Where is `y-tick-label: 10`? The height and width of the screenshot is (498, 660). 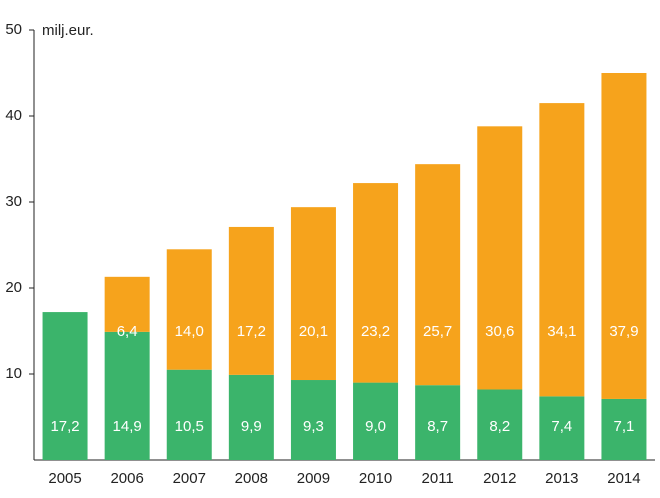
y-tick-label: 10 is located at coordinates (13, 373).